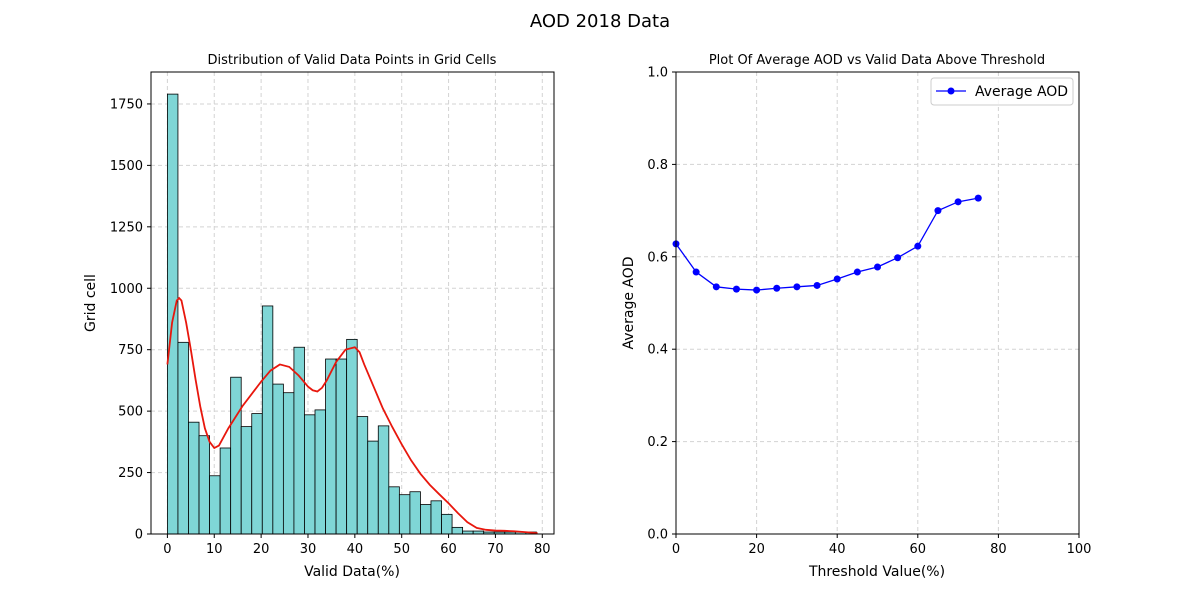  What do you see at coordinates (130, 473) in the screenshot?
I see `y-tick-label: 250` at bounding box center [130, 473].